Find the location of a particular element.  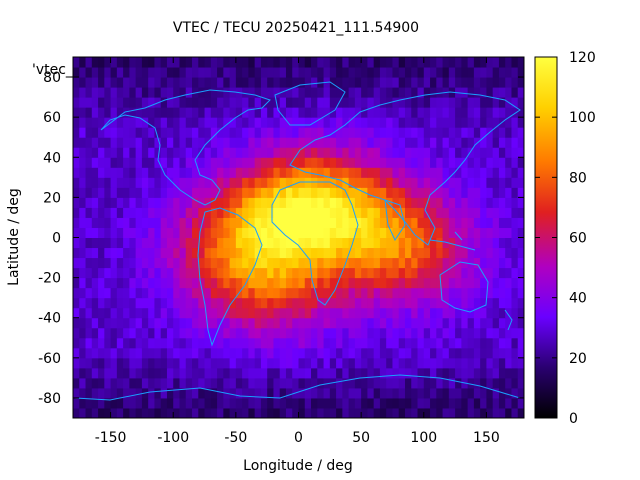

x-tick-label: 50 is located at coordinates (361, 438).